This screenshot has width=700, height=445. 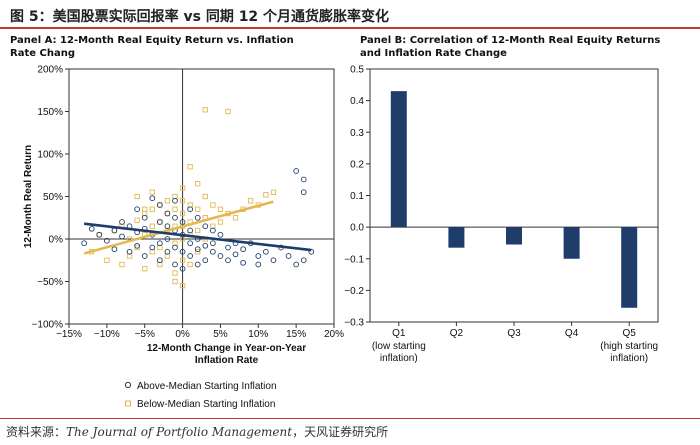 I want to click on panel-b-bar-q2, so click(x=456, y=237).